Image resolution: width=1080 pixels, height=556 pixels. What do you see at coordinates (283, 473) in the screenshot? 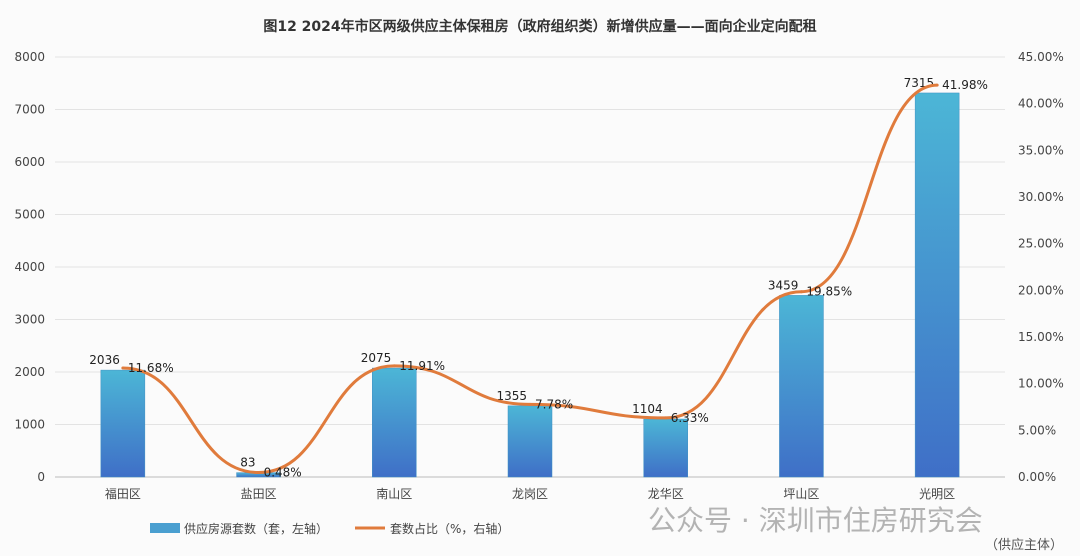
I see `line-value-label: 0.48%` at bounding box center [283, 473].